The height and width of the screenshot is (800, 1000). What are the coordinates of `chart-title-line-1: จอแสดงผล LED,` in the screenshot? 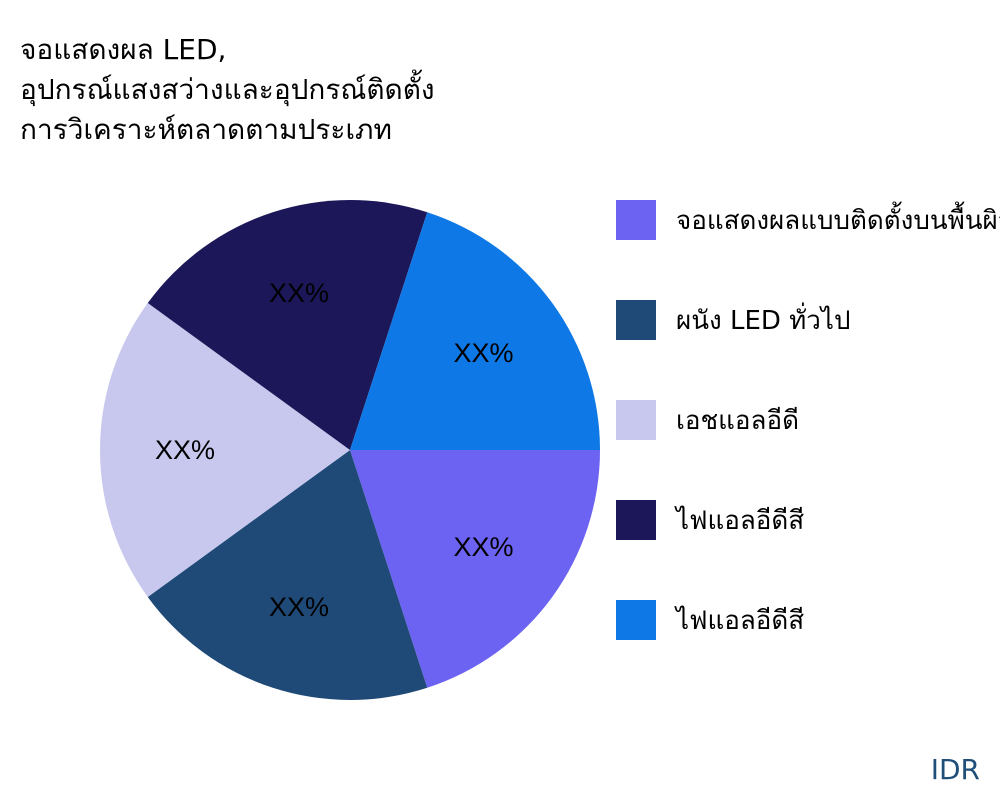 It's located at (123, 49).